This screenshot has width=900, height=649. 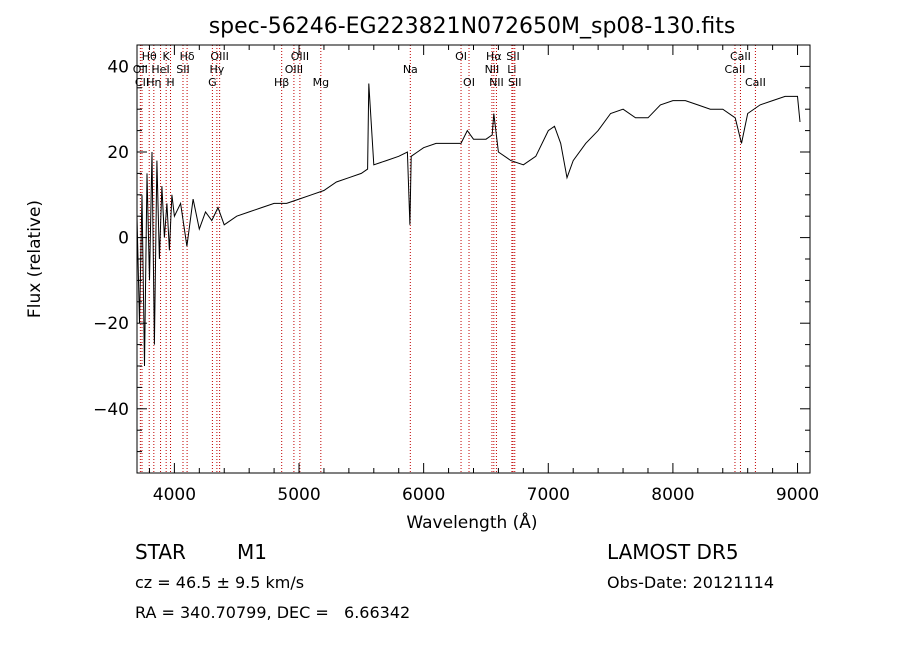 What do you see at coordinates (167, 56) in the screenshot?
I see `emission-line-label: K` at bounding box center [167, 56].